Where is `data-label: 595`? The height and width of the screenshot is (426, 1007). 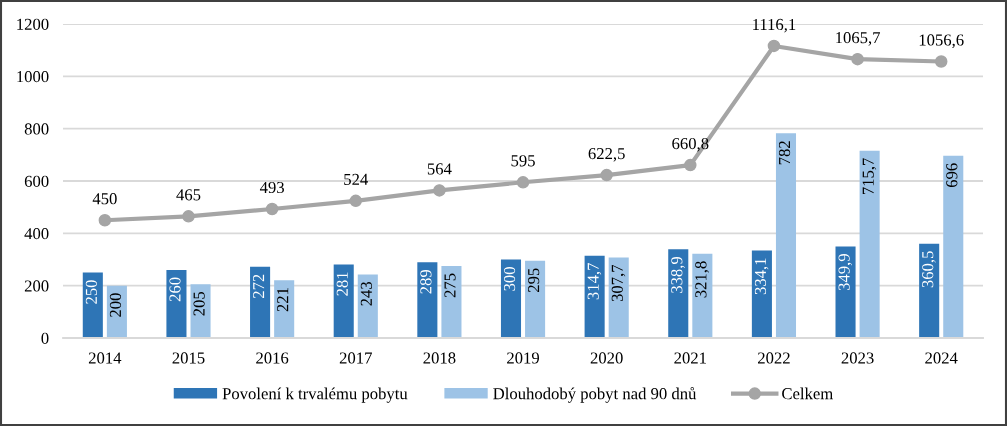
data-label: 595 is located at coordinates (523, 161).